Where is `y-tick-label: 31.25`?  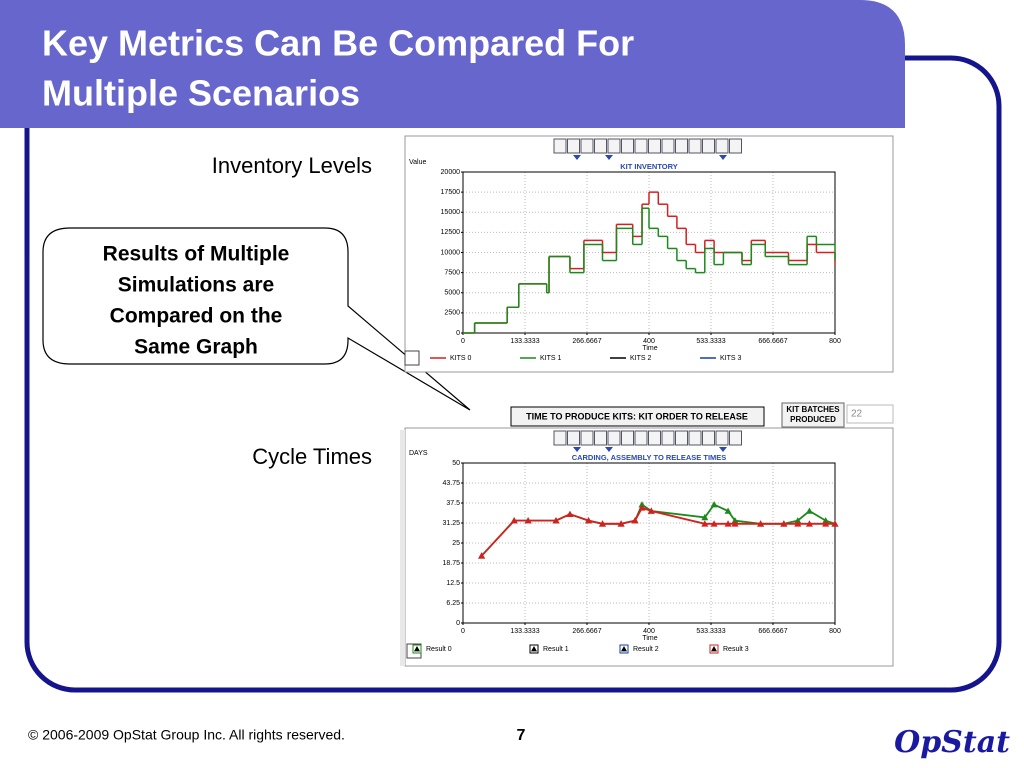
y-tick-label: 31.25 is located at coordinates (451, 523).